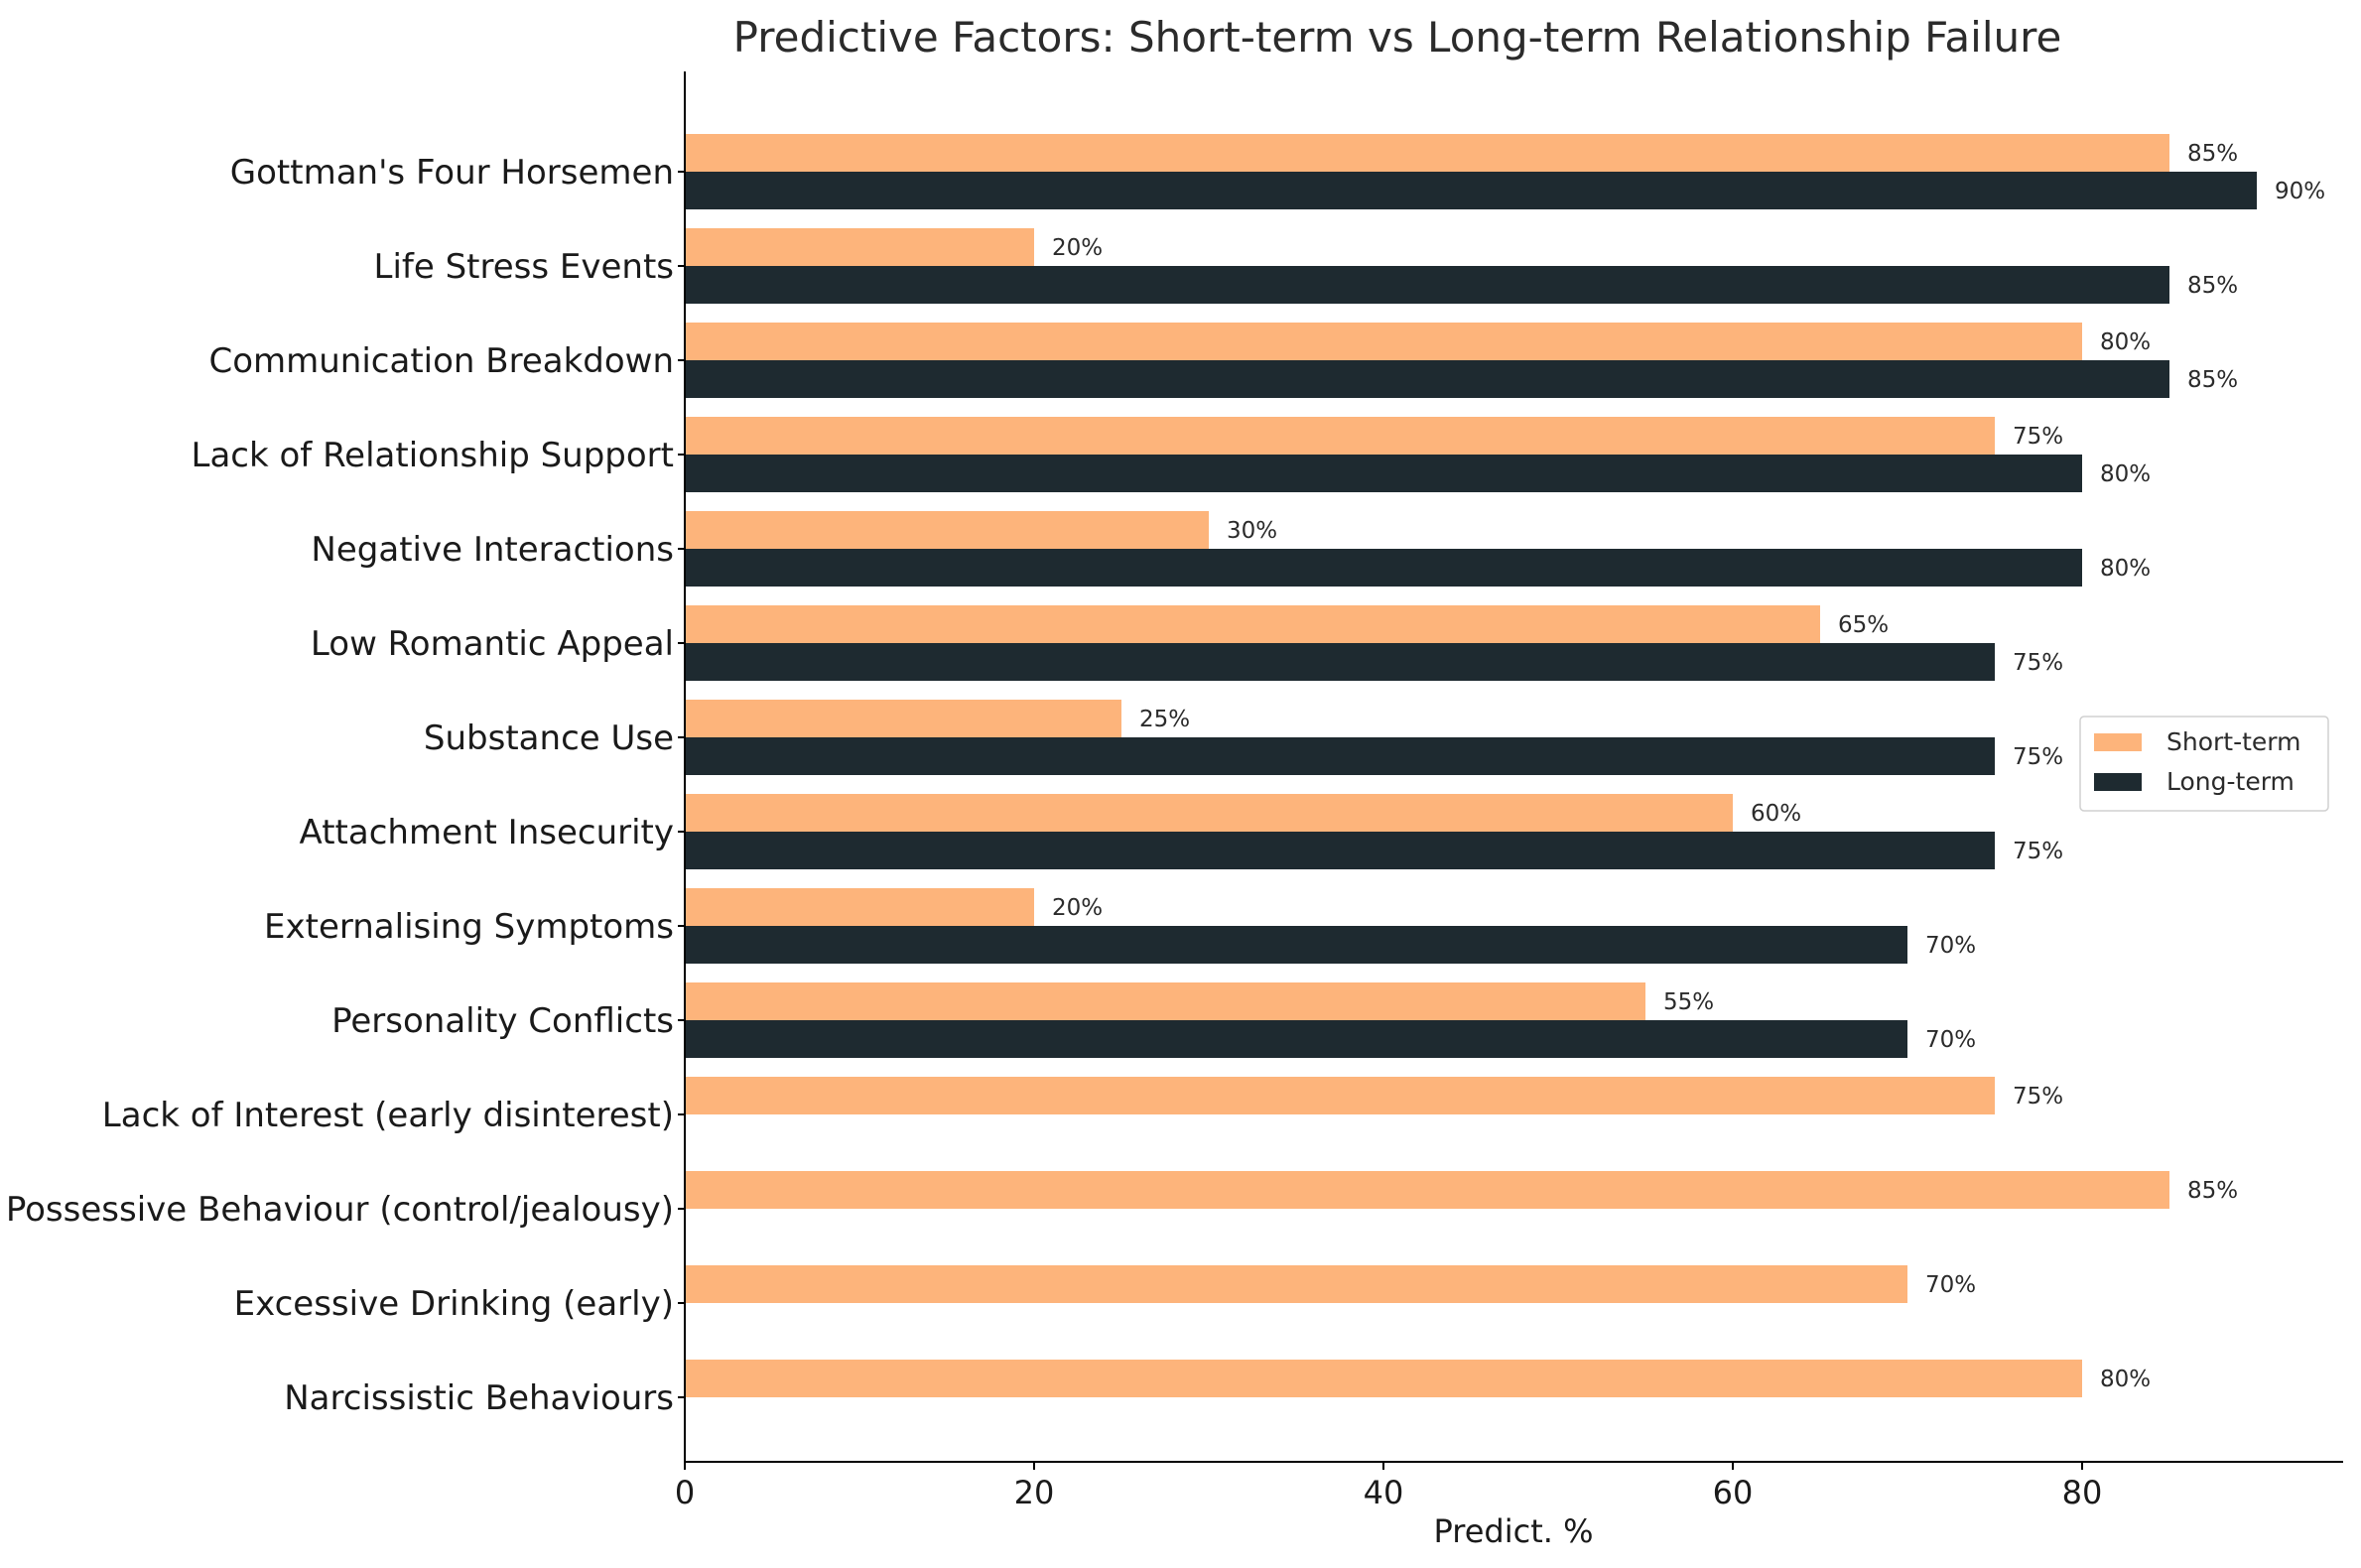 The height and width of the screenshot is (1568, 2361). What do you see at coordinates (1252, 531) in the screenshot?
I see `short-term-value-label: 30%` at bounding box center [1252, 531].